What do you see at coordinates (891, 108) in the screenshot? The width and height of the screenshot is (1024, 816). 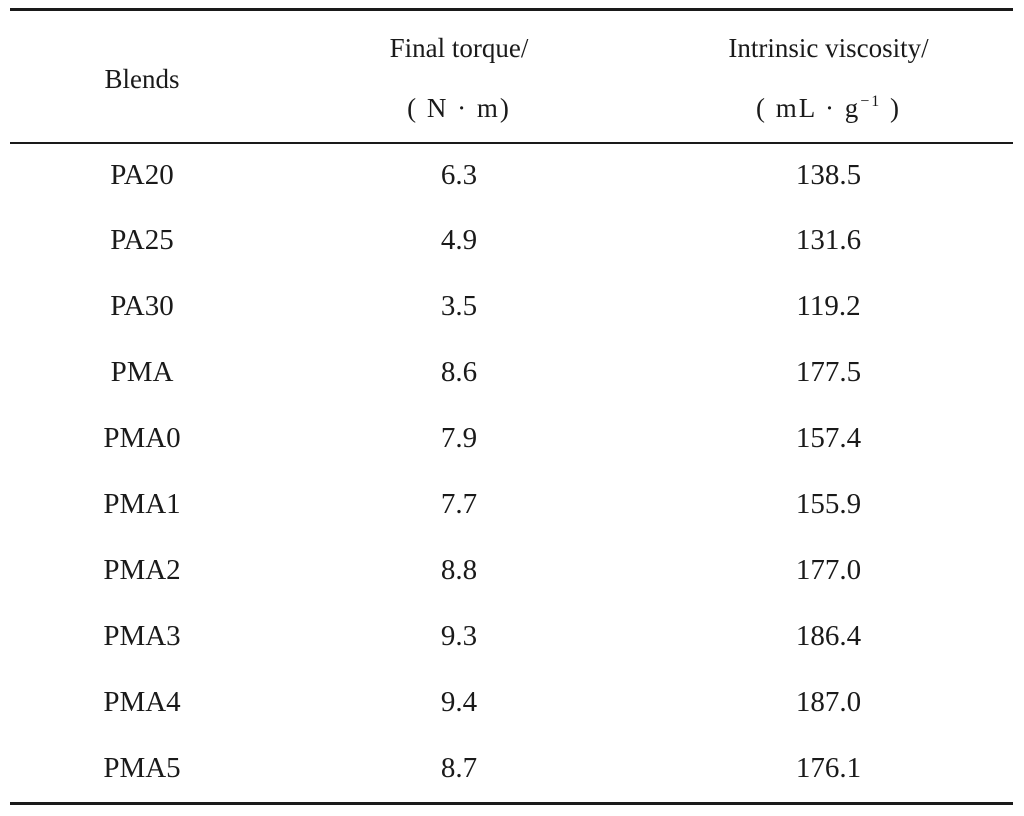 I see `visc-unit-close: )` at bounding box center [891, 108].